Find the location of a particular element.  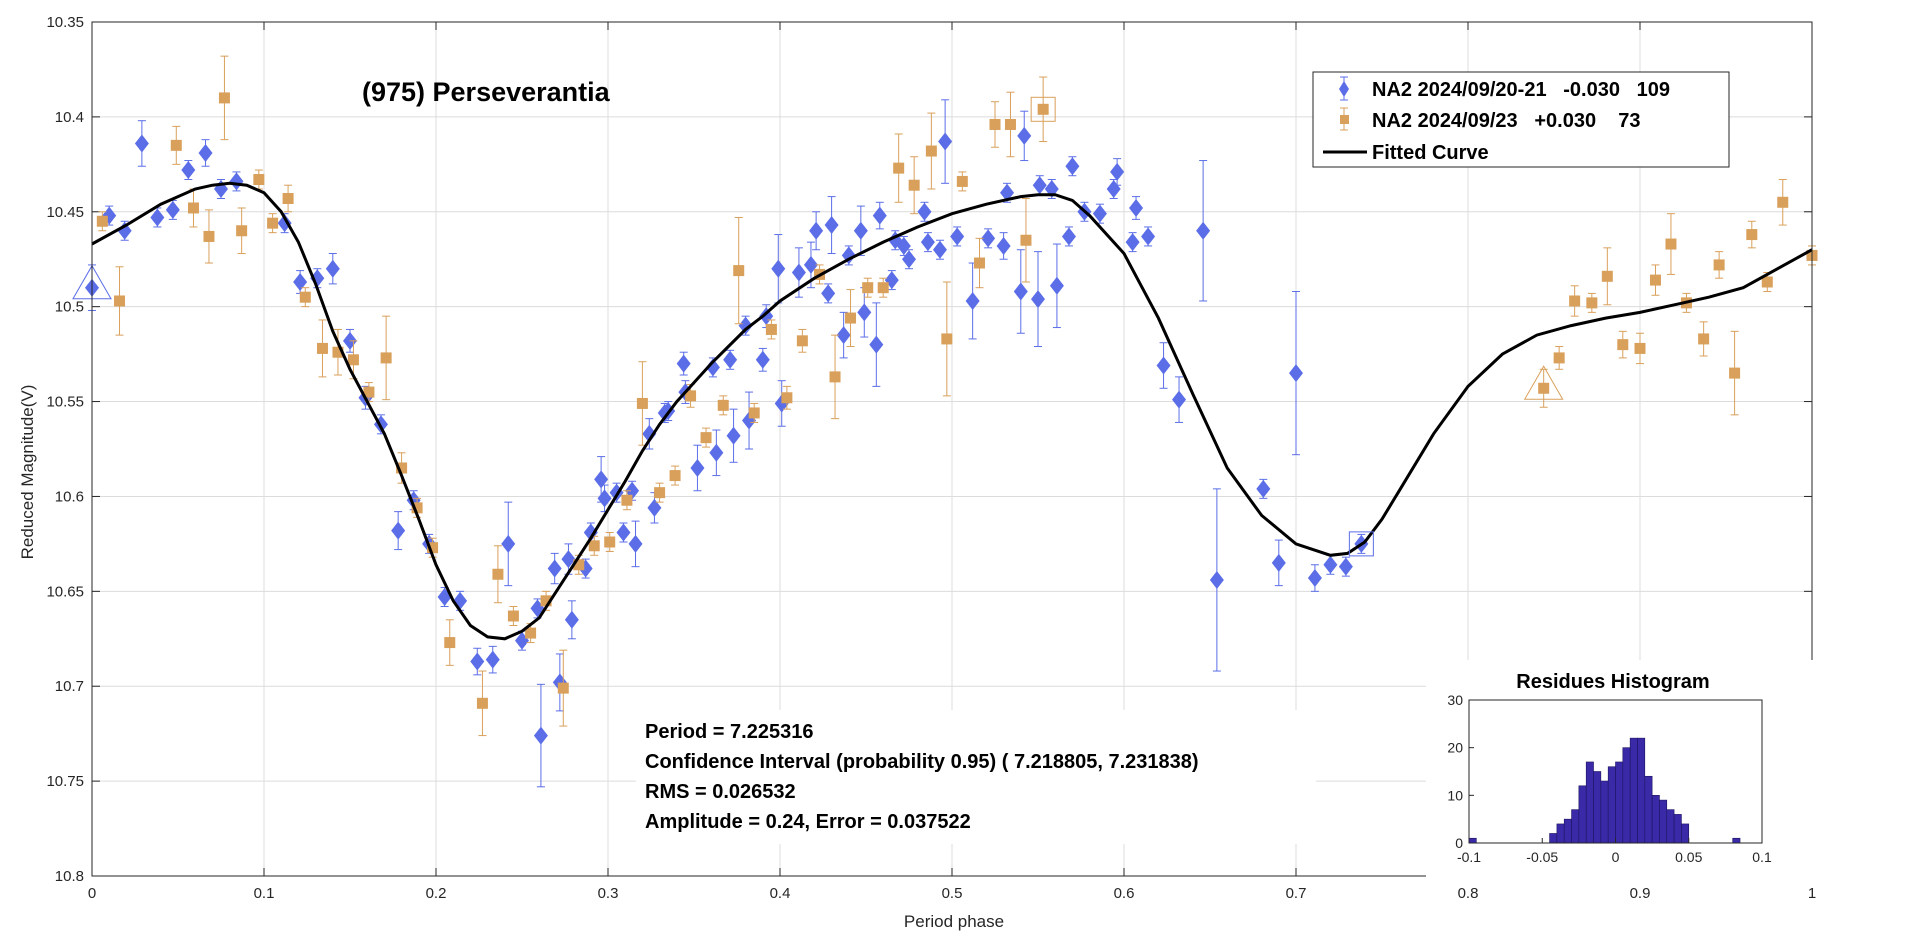

legend-label-series-2: NA2 2024/09/23 +0.030 73 is located at coordinates (1506, 121).